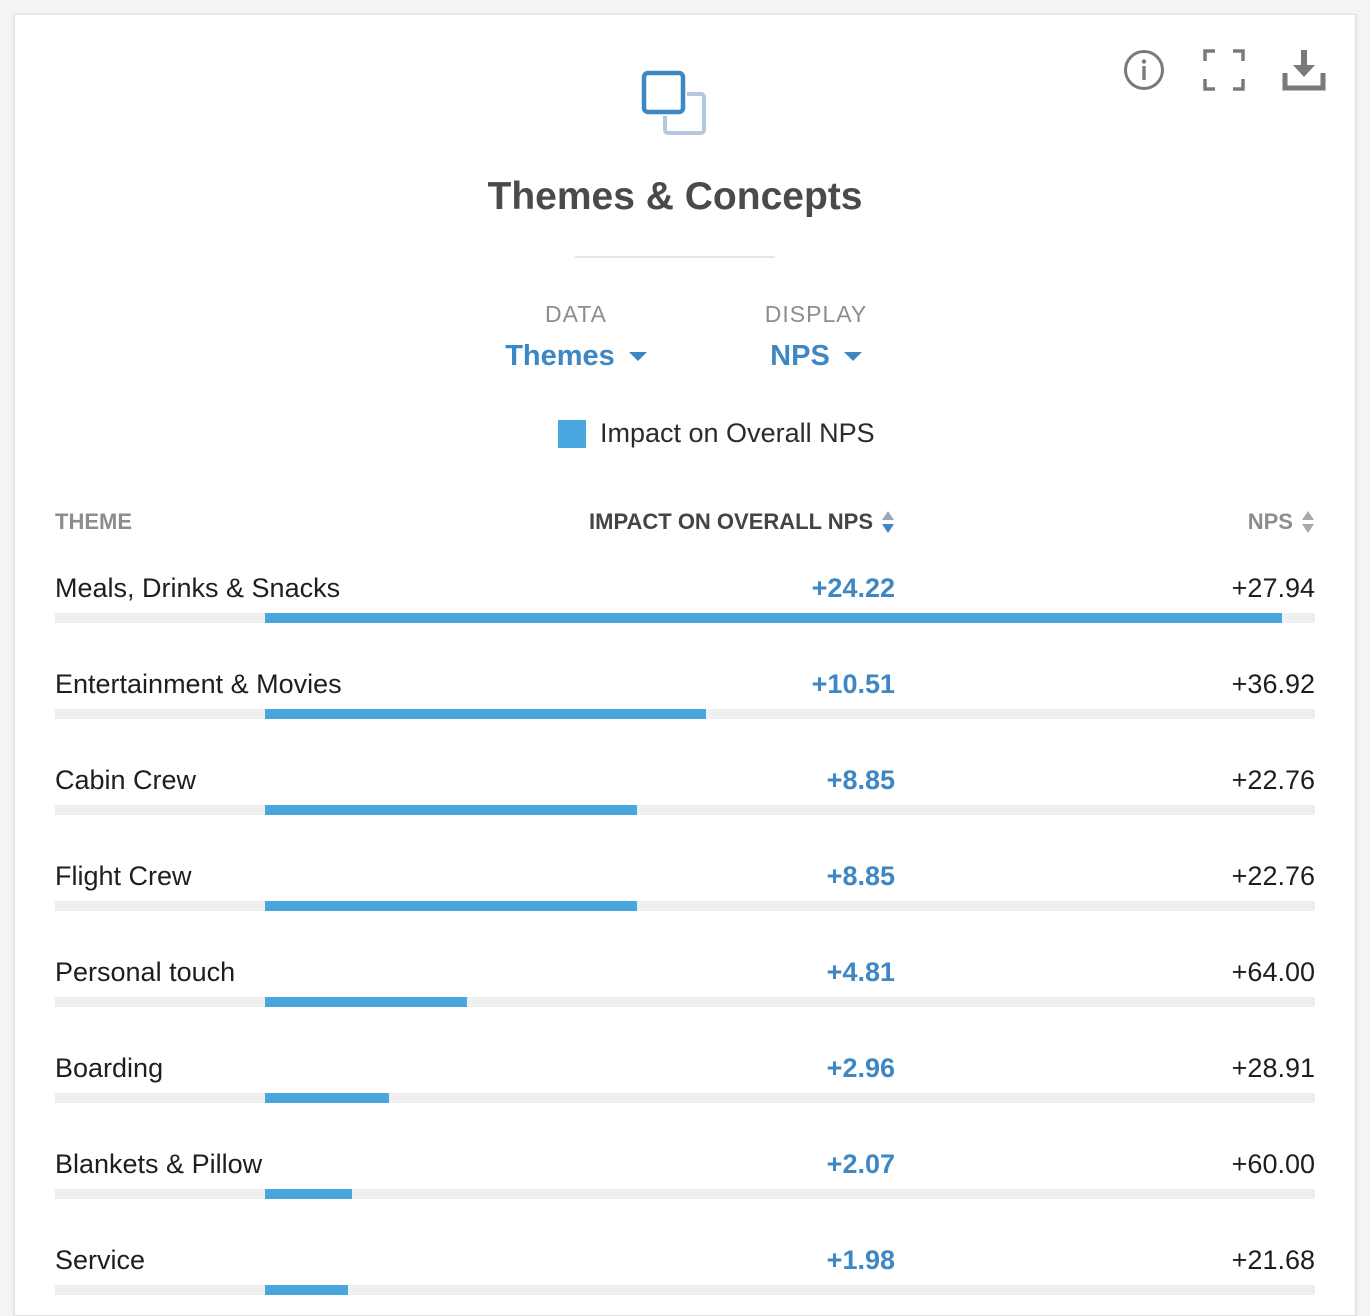 The width and height of the screenshot is (1370, 1316). I want to click on column-header-nps: NPS, so click(1281, 522).